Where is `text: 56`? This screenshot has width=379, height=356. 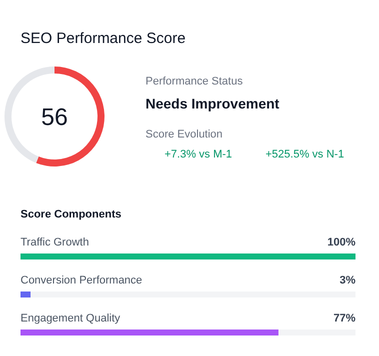
text: 56 is located at coordinates (54, 117).